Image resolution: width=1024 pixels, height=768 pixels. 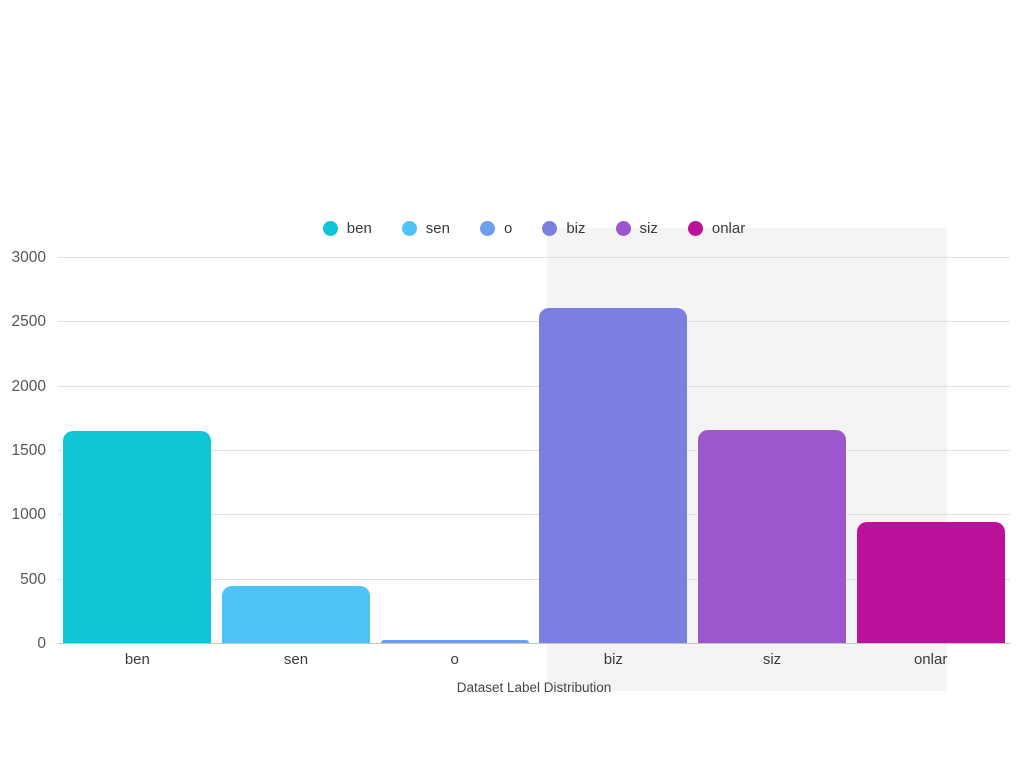 I want to click on bar-o, so click(x=454, y=641).